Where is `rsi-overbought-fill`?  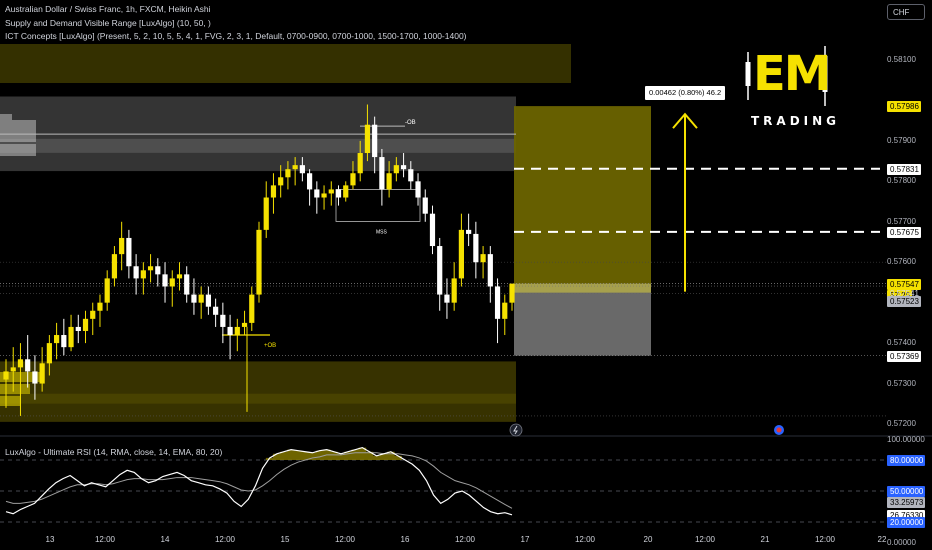
rsi-overbought-fill is located at coordinates (333, 453).